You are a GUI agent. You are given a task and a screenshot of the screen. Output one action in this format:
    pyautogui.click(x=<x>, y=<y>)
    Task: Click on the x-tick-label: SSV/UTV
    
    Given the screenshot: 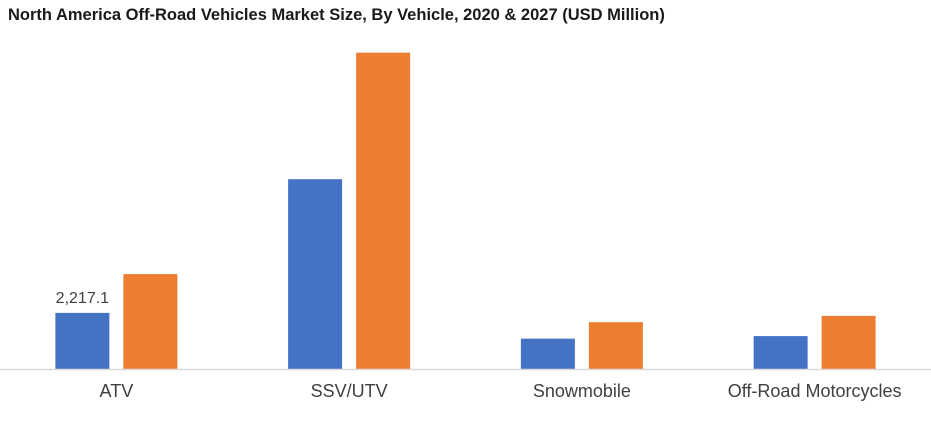 What is the action you would take?
    pyautogui.click(x=349, y=391)
    